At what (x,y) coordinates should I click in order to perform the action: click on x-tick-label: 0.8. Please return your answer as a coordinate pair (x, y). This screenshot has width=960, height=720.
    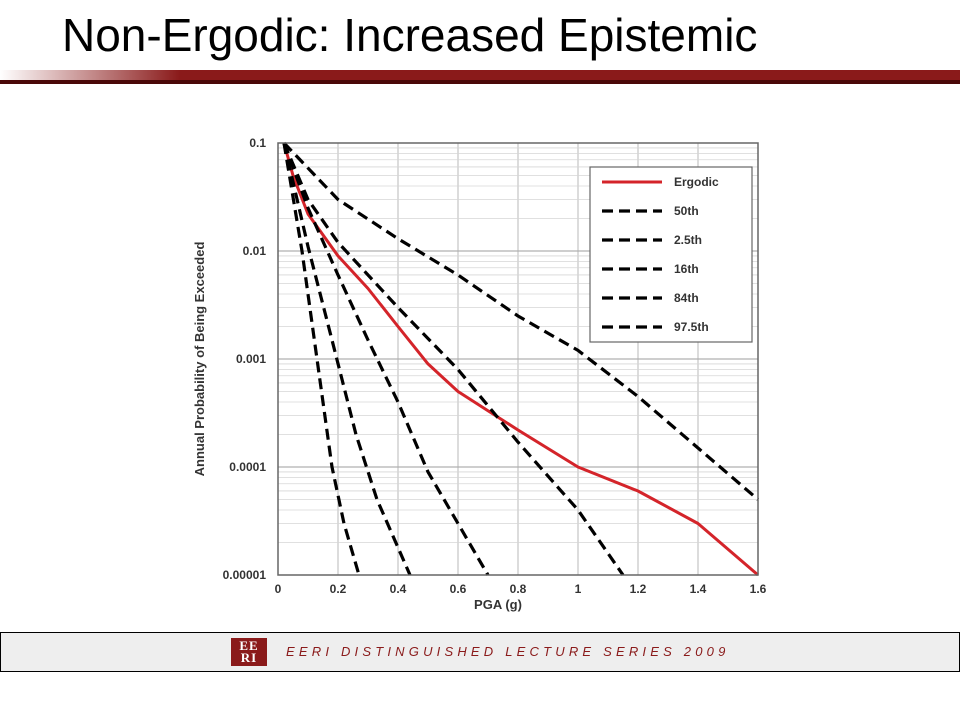
    Looking at the image, I should click on (518, 589).